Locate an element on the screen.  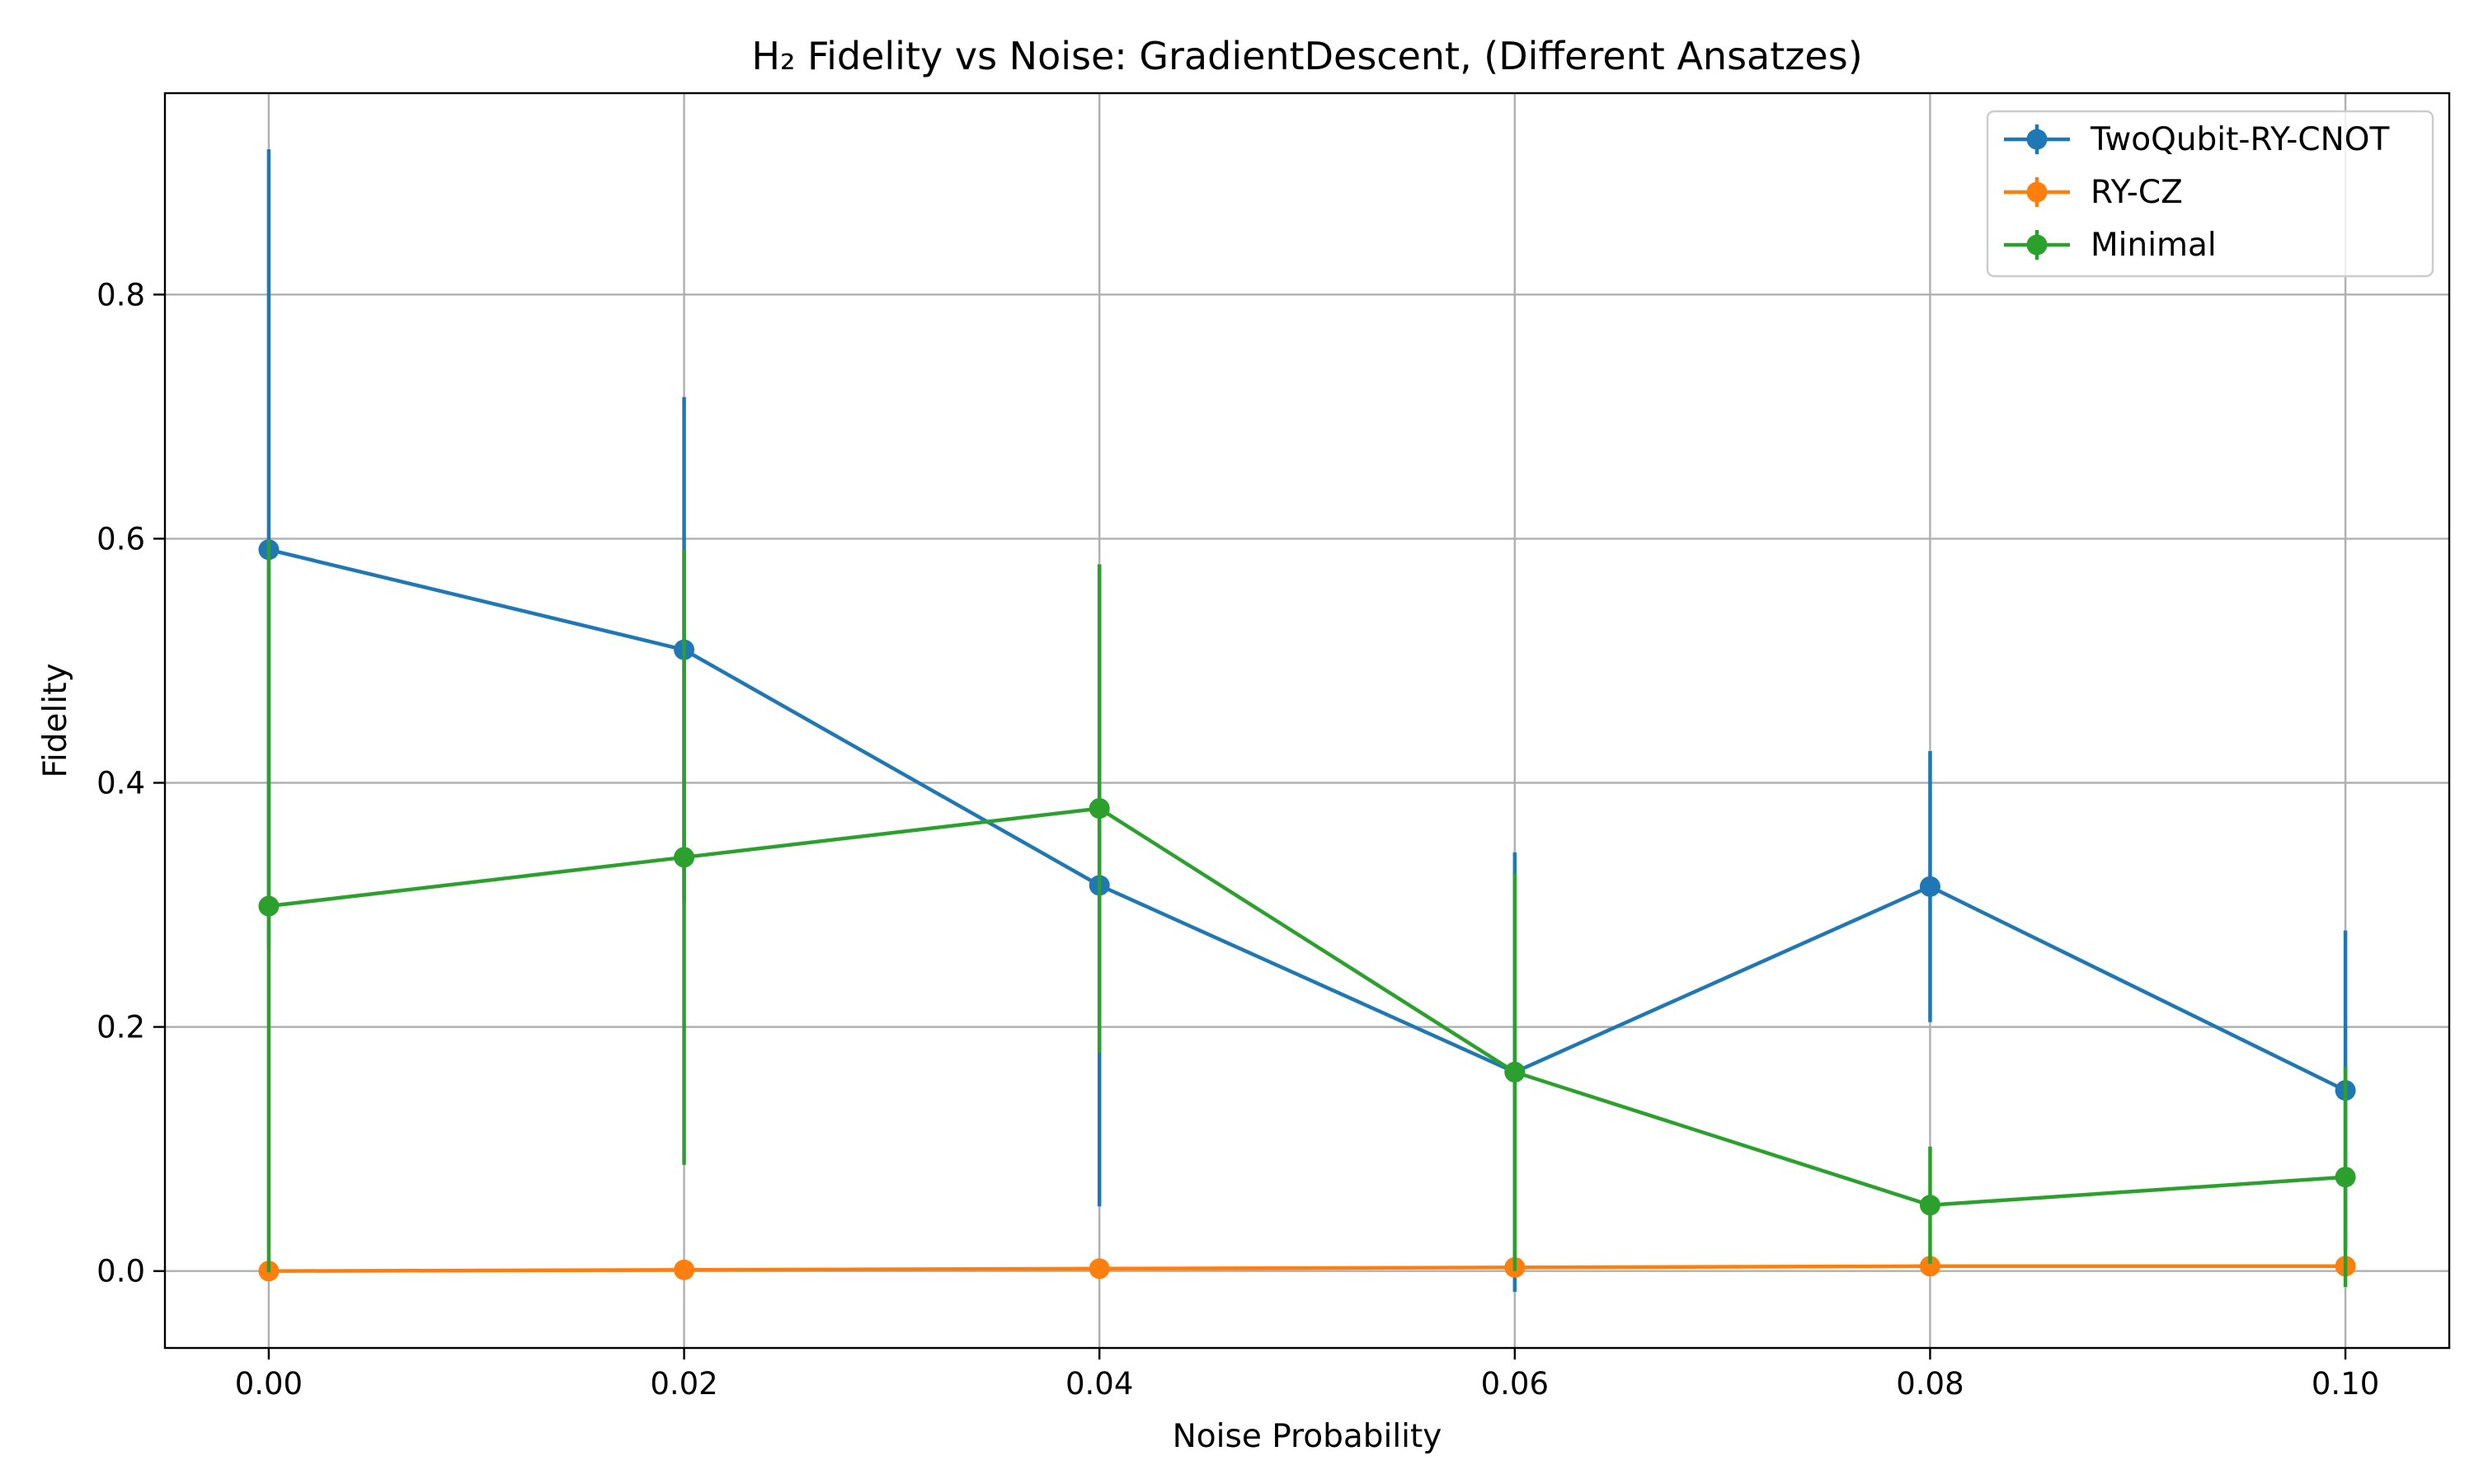
x-tick-label: 0.06 is located at coordinates (1515, 1384).